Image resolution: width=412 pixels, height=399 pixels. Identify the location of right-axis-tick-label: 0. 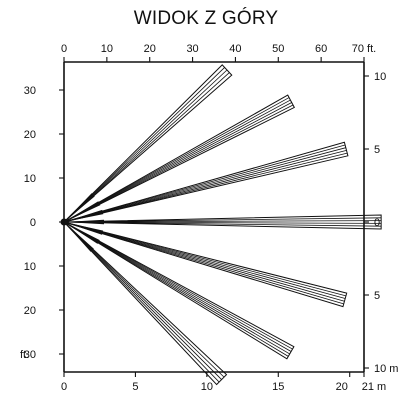
(377, 223).